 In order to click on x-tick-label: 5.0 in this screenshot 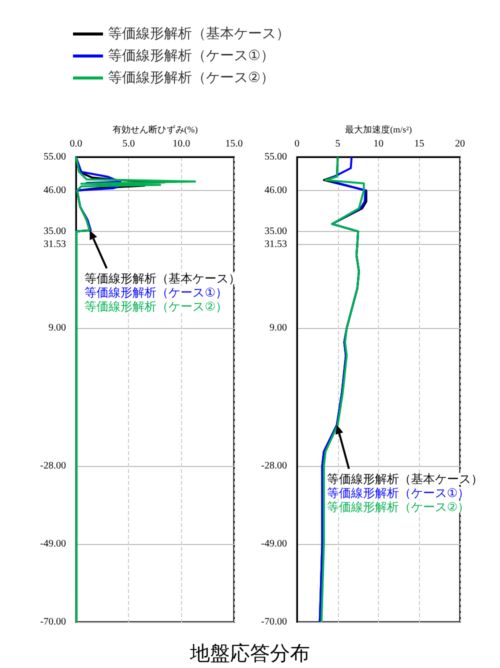, I will do `click(128, 144)`.